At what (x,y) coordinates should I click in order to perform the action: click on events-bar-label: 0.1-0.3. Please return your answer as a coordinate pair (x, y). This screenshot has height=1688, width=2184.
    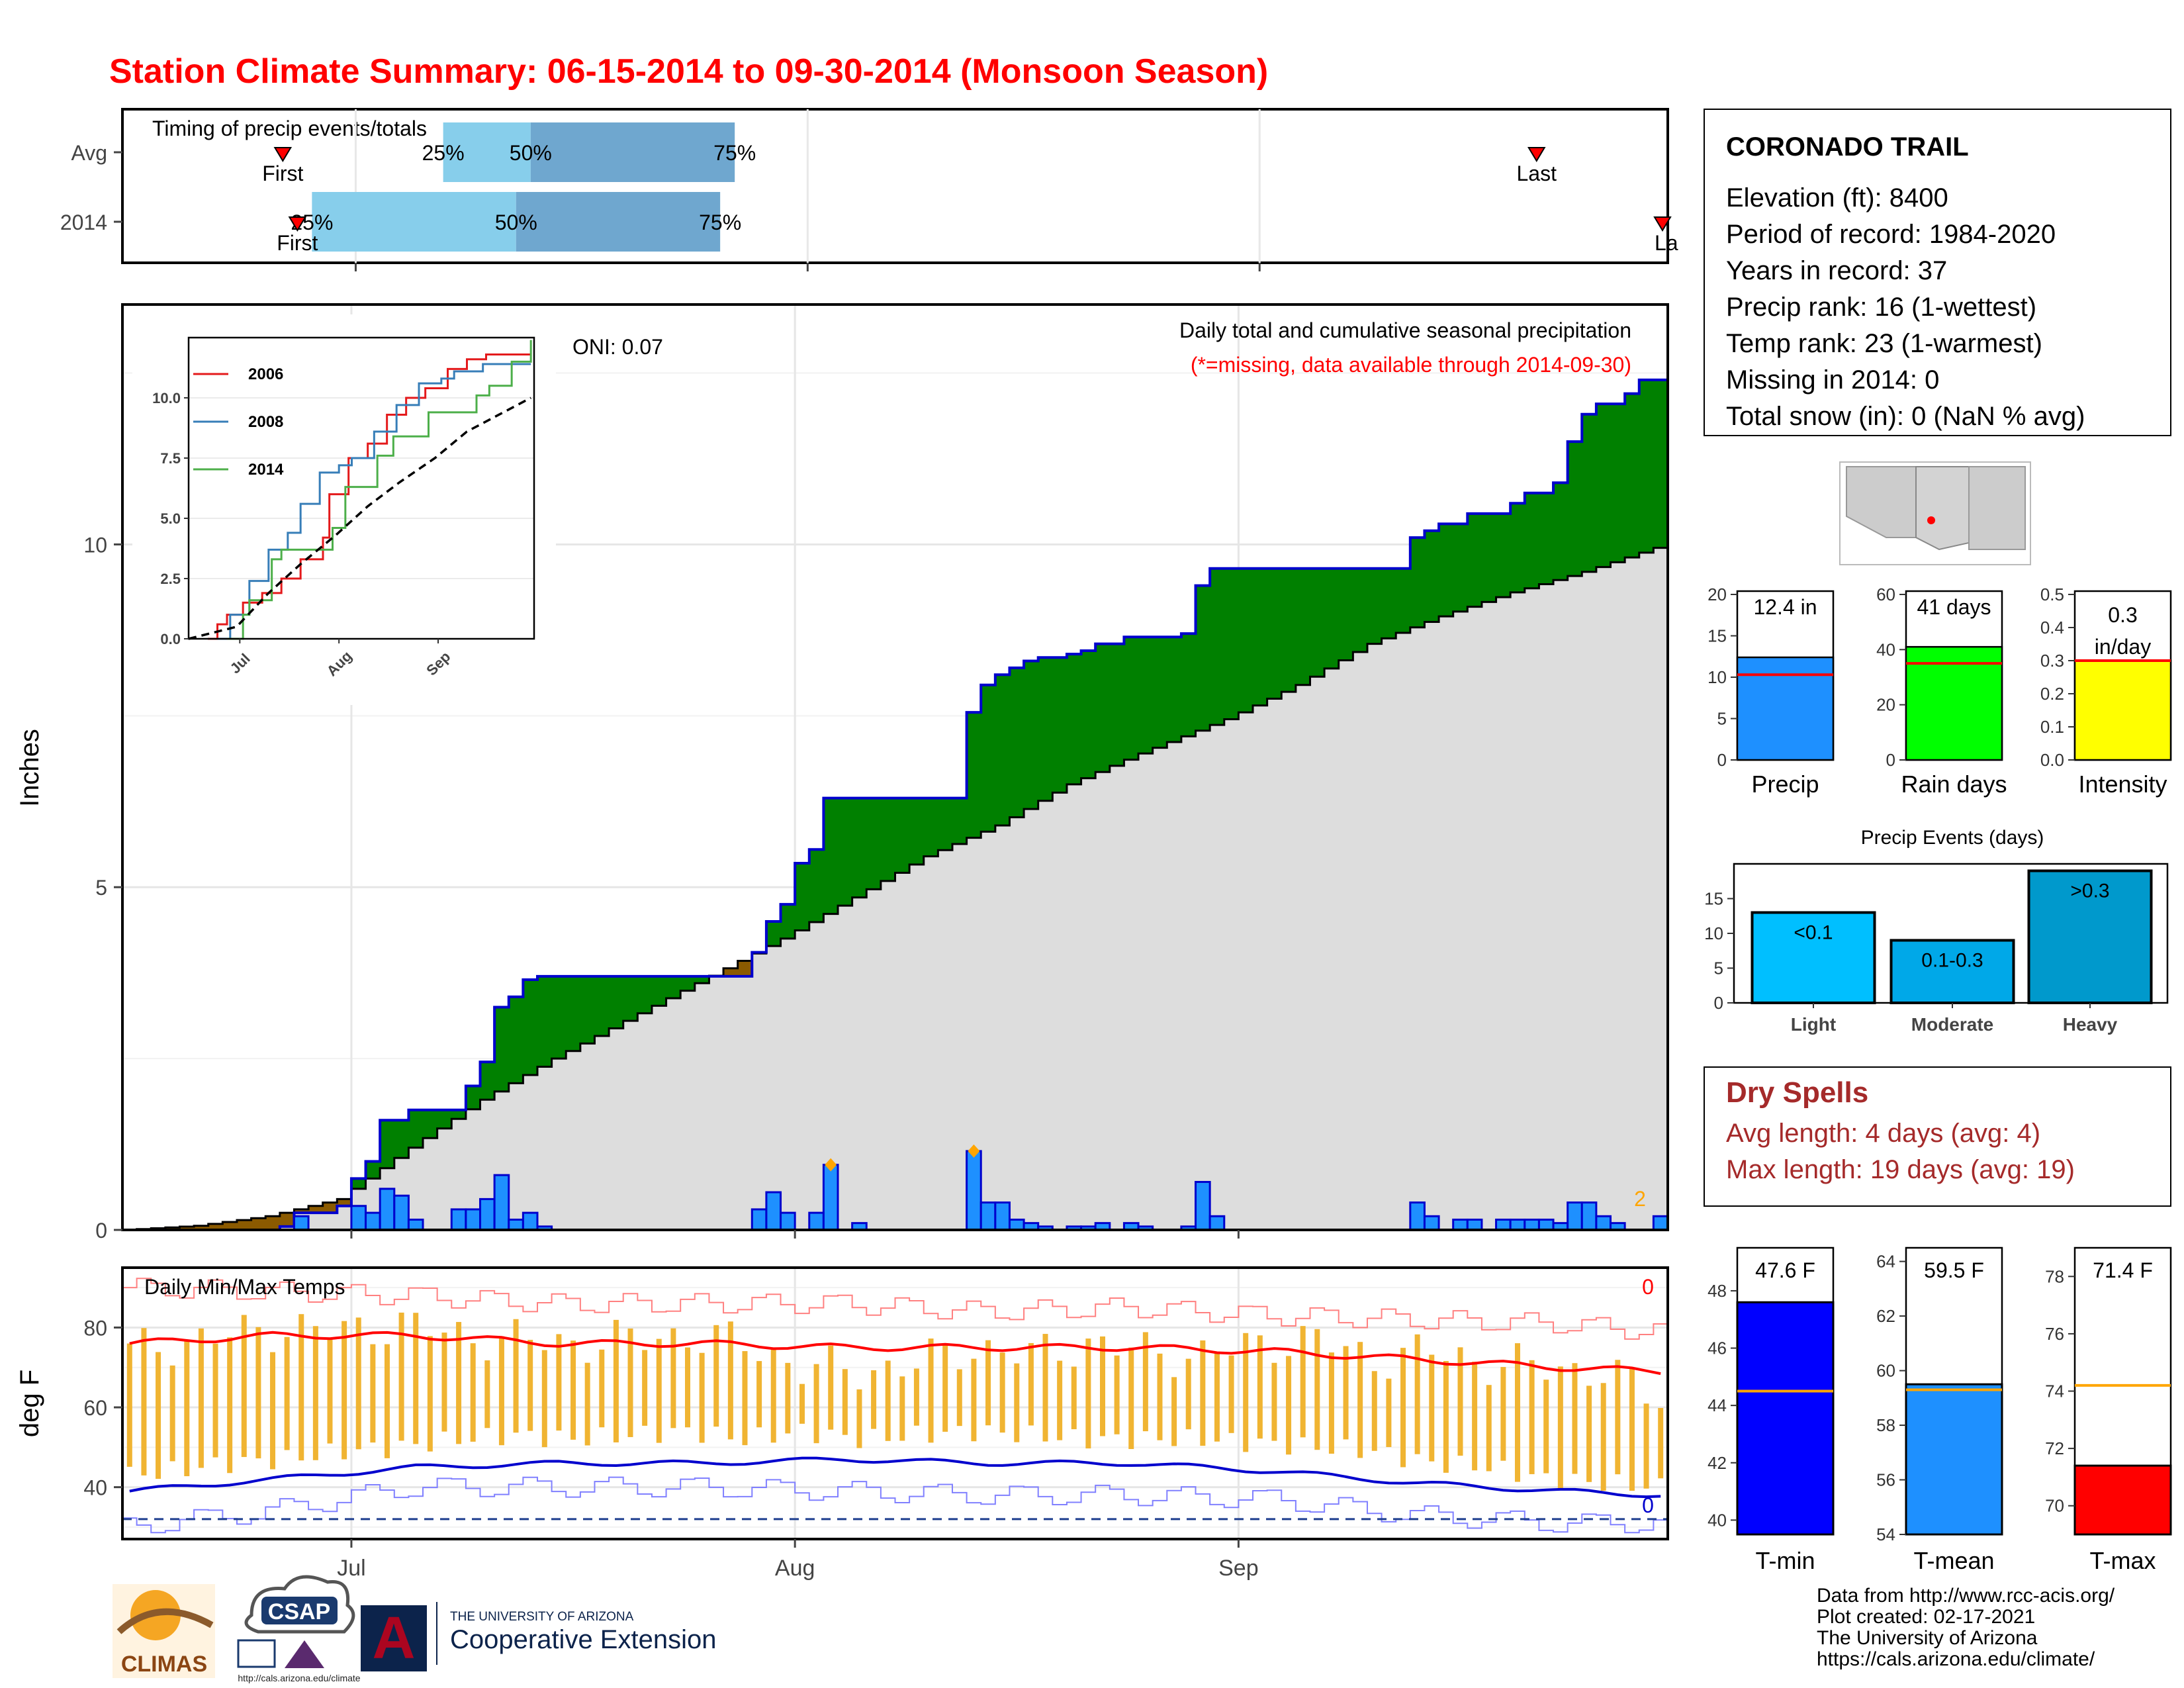
    Looking at the image, I should click on (1952, 961).